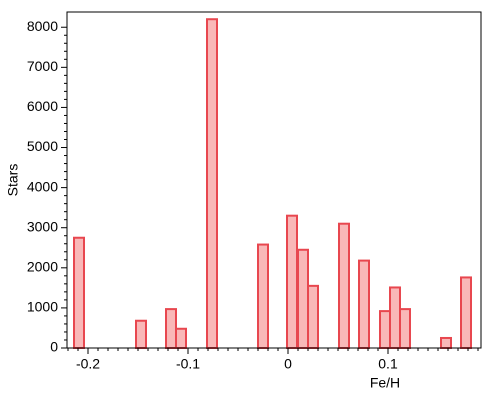 This screenshot has height=400, width=500. Describe the element at coordinates (42, 146) in the screenshot. I see `y-tick-label: 5000` at that location.